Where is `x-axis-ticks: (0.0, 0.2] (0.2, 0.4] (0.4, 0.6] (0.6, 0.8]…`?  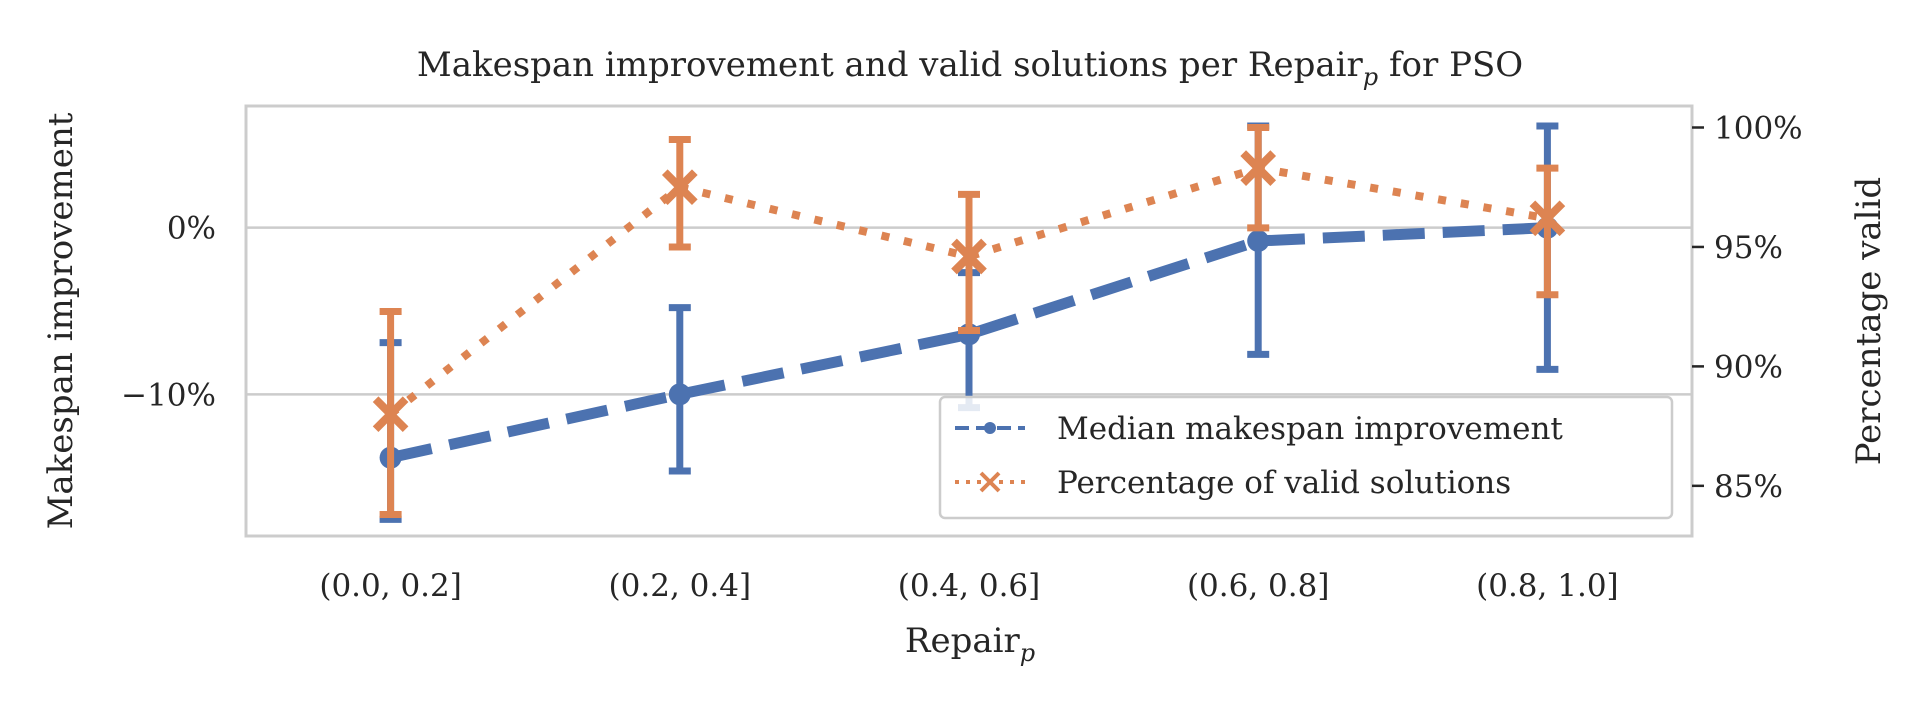
x-axis-ticks: (0.0, 0.2] (0.2, 0.4] (0.4, 0.6] (0.6, 0.8]… is located at coordinates (968, 586).